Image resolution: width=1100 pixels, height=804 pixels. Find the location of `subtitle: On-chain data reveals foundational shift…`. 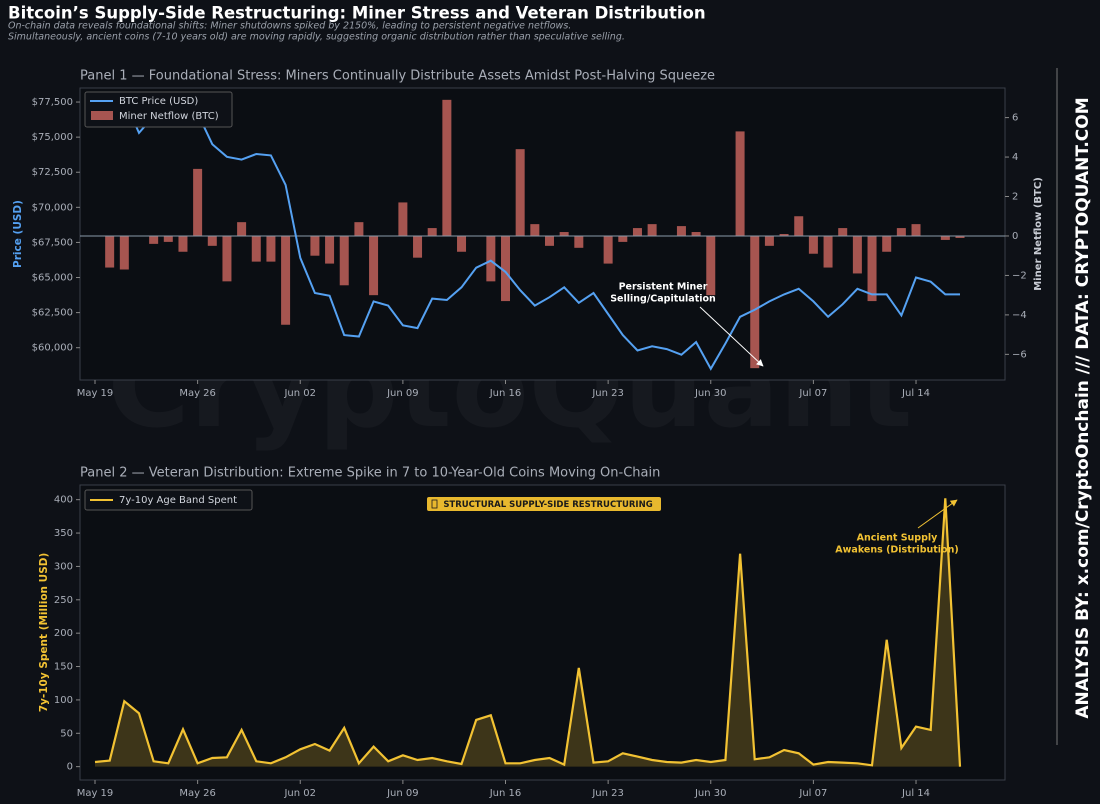

subtitle: On-chain data reveals foundational shift… is located at coordinates (289, 26).